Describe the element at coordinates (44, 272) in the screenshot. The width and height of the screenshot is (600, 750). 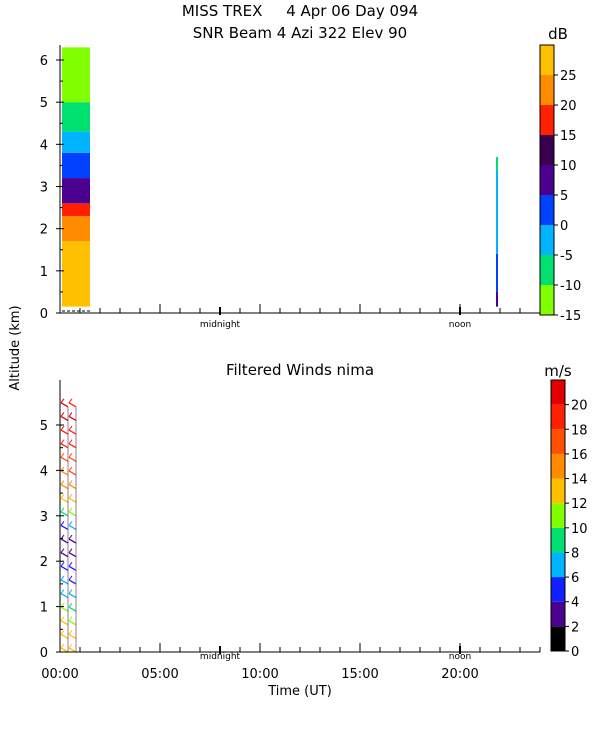
I see `snr-ytick-label: 1` at that location.